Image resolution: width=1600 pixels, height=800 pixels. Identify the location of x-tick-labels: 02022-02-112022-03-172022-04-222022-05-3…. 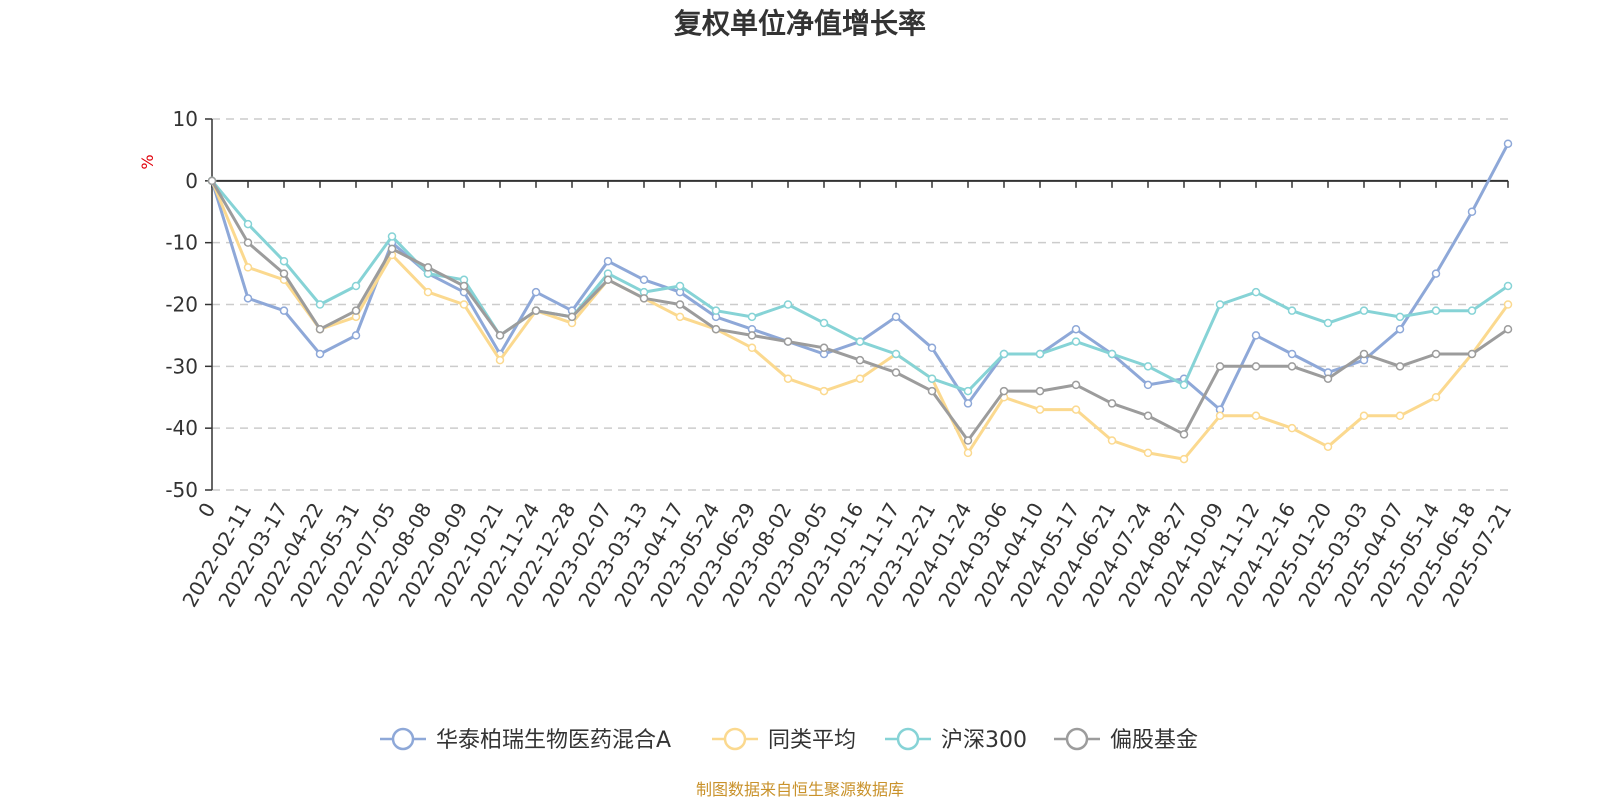
(846, 555).